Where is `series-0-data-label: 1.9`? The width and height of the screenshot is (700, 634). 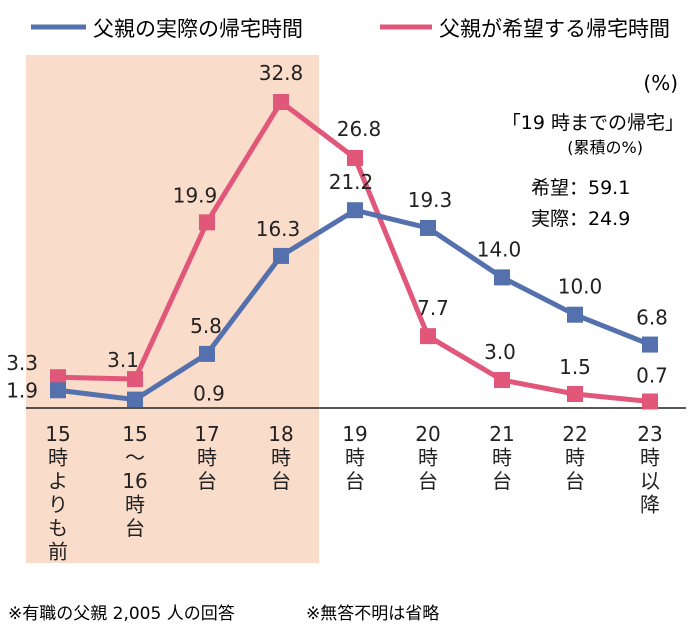
series-0-data-label: 1.9 is located at coordinates (22, 390).